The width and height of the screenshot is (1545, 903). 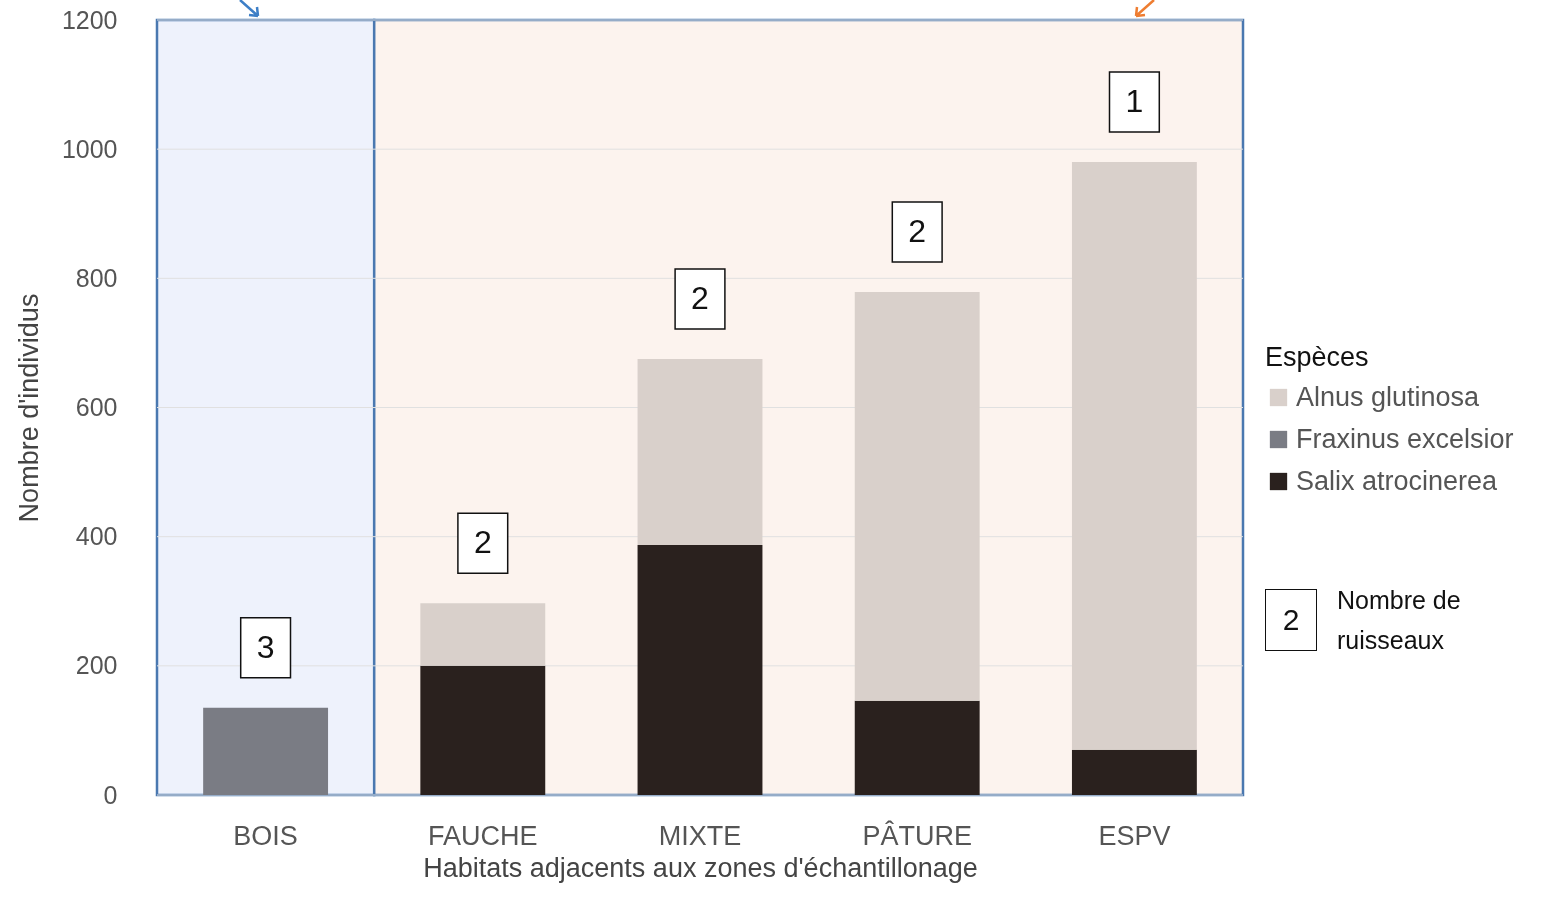 What do you see at coordinates (89, 19) in the screenshot?
I see `y-tick-label: 1200` at bounding box center [89, 19].